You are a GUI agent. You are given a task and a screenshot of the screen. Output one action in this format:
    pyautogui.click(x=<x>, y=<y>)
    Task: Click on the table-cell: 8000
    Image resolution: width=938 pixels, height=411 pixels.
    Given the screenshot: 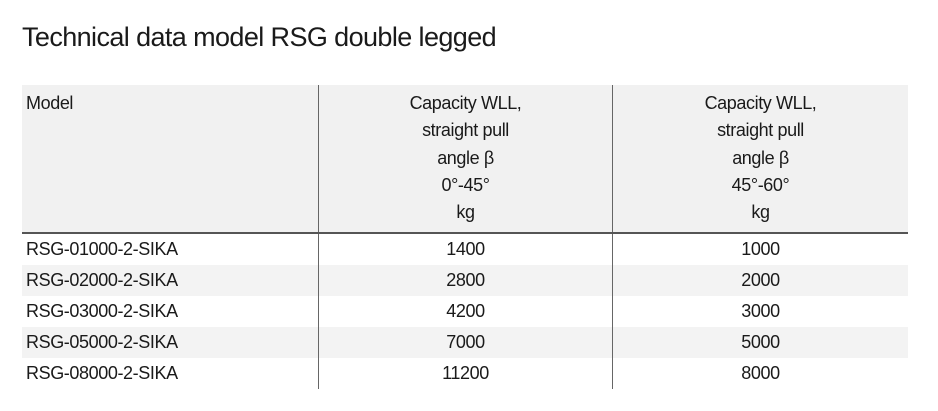 What is the action you would take?
    pyautogui.click(x=760, y=374)
    